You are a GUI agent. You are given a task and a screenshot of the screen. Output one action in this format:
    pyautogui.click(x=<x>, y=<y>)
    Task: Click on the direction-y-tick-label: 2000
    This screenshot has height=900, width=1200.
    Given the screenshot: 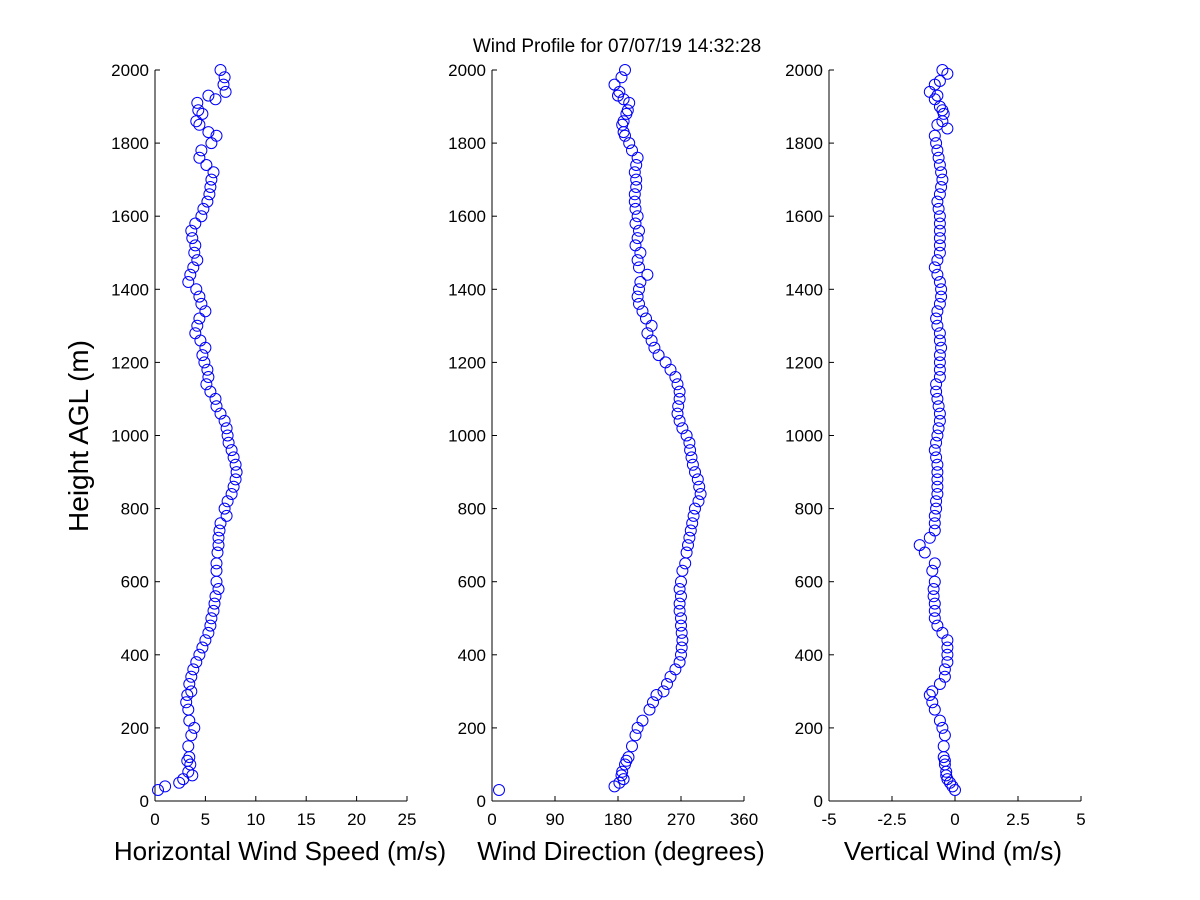 What is the action you would take?
    pyautogui.click(x=467, y=70)
    